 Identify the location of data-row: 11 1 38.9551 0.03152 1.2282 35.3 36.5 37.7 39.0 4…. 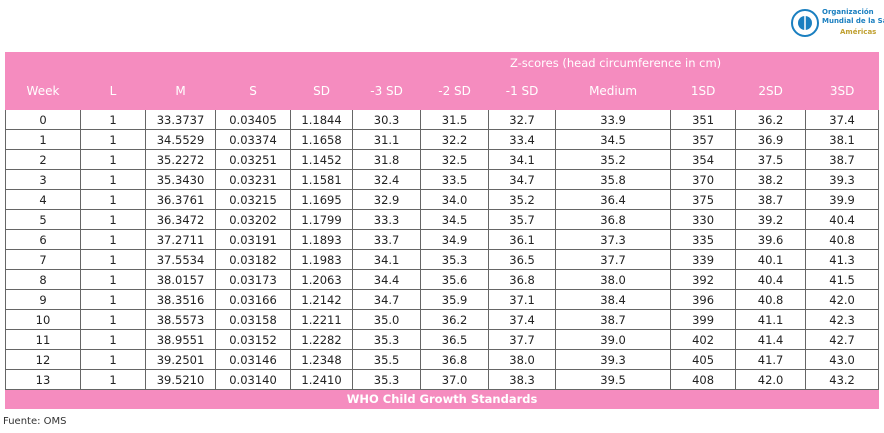
(442, 339).